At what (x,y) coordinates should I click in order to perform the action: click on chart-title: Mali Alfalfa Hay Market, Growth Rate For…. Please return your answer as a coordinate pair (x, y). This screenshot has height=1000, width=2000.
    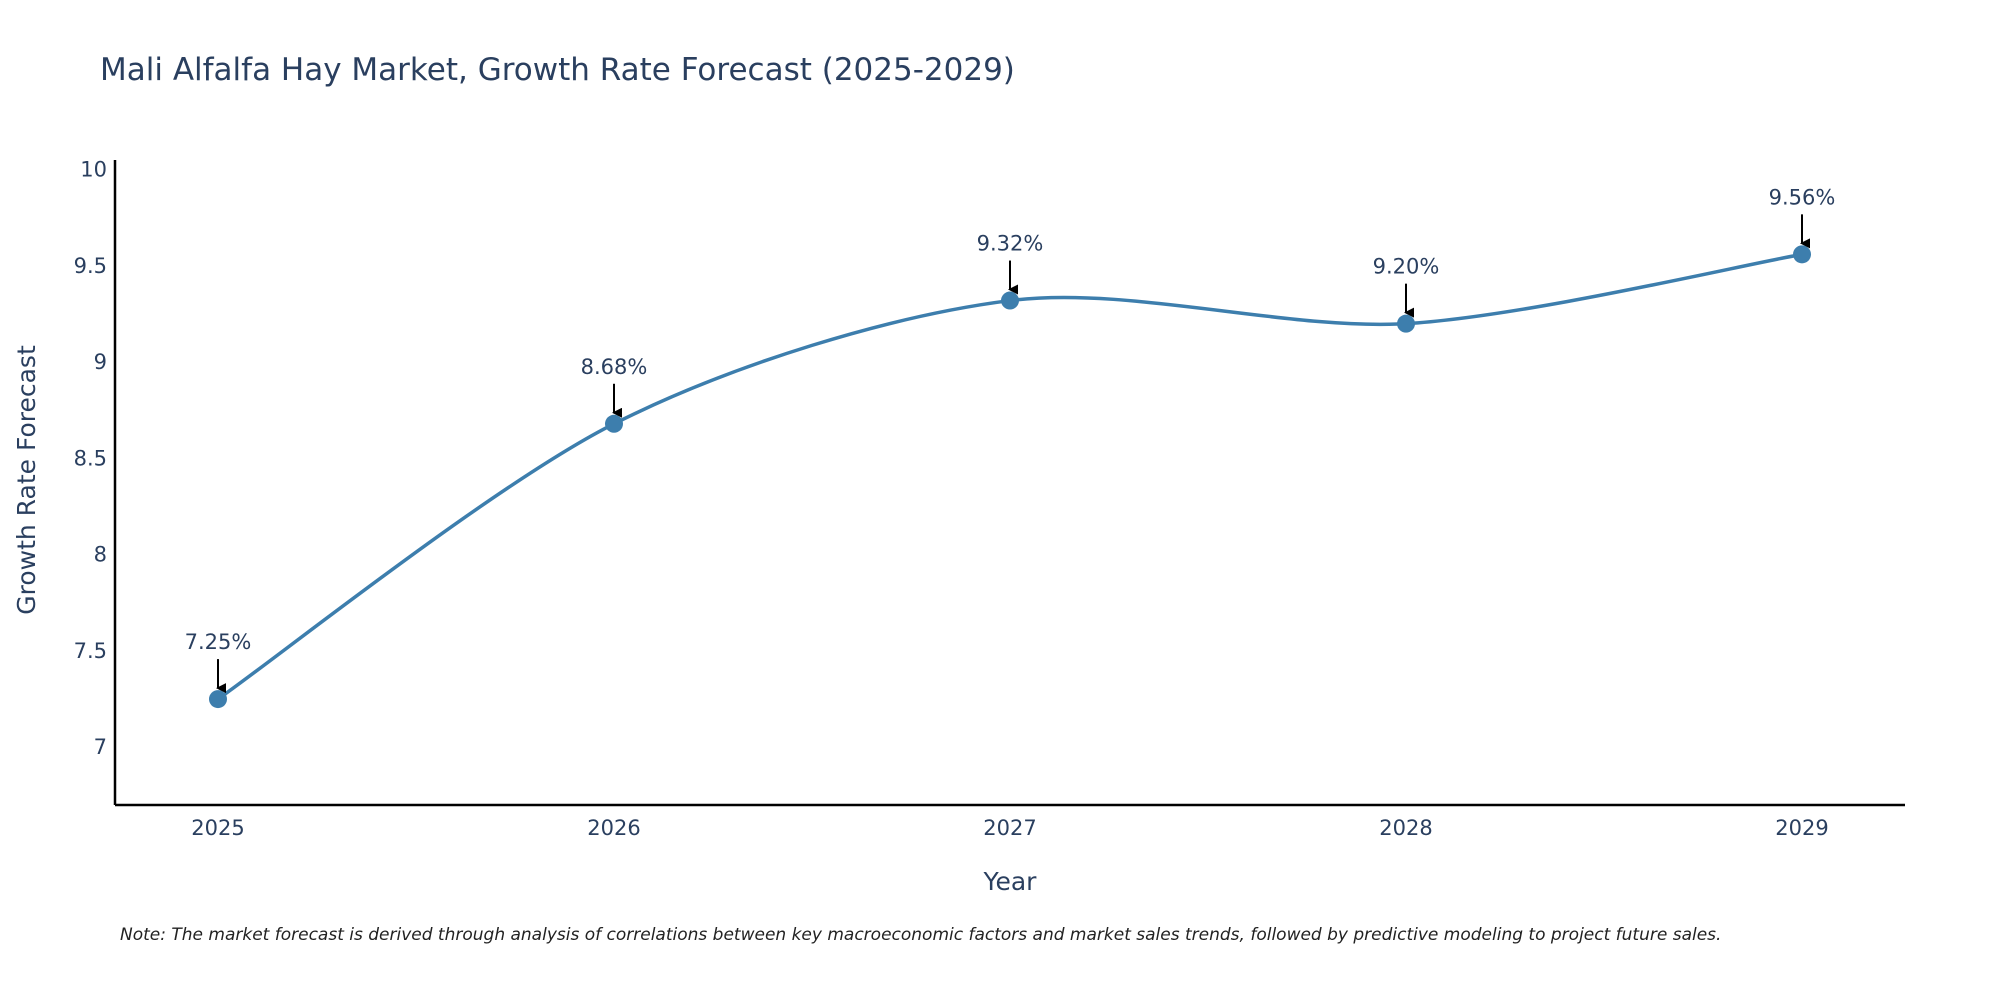
    Looking at the image, I should click on (557, 70).